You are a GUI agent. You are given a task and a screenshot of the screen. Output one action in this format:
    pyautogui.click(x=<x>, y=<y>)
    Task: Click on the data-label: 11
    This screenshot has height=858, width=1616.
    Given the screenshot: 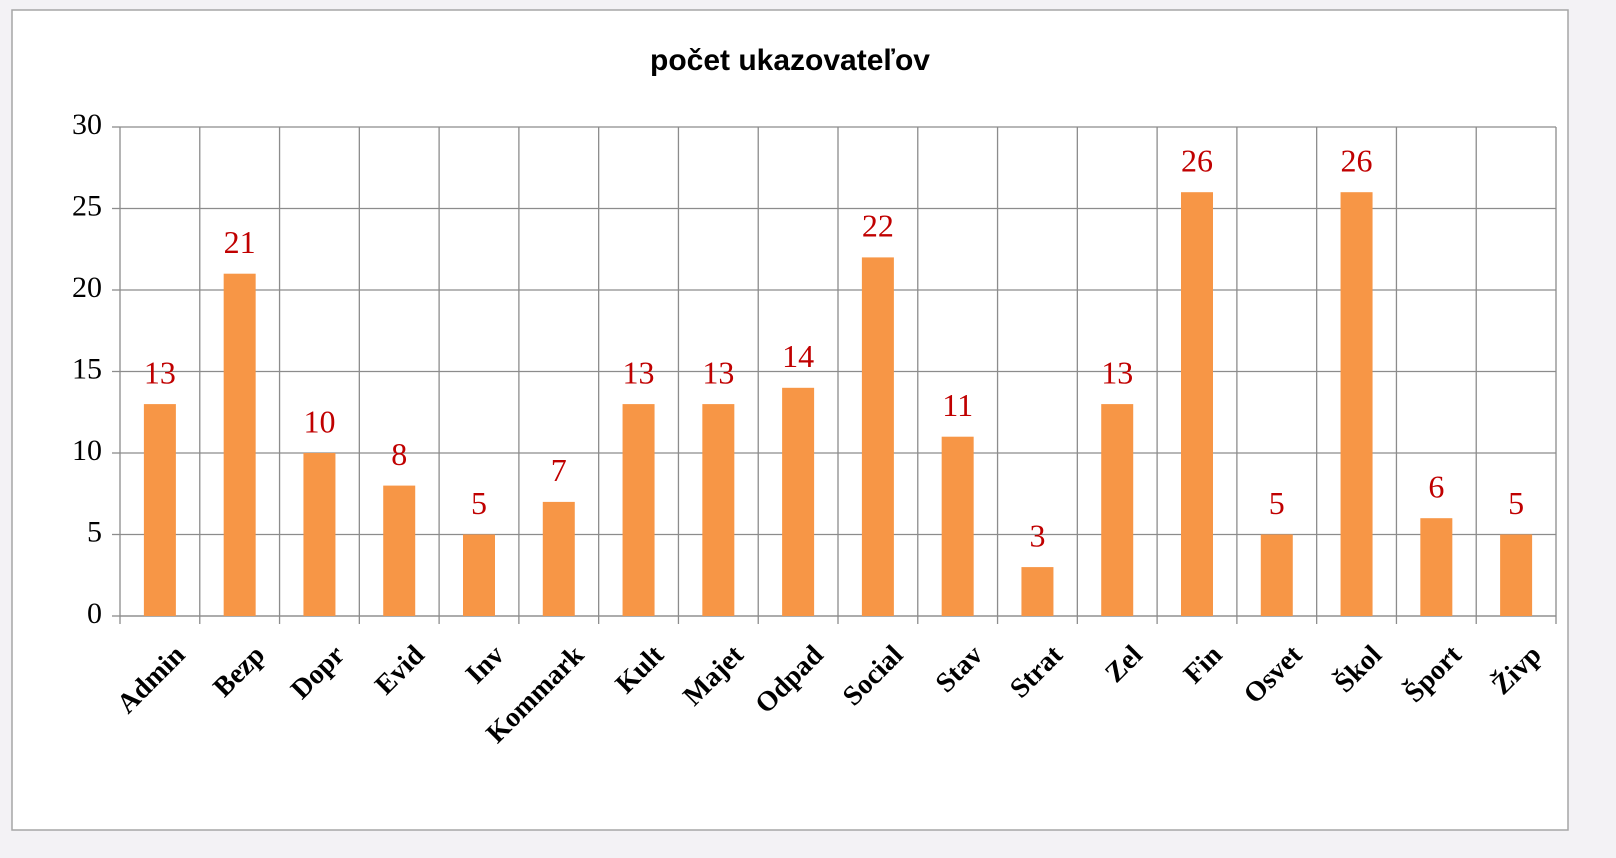 What is the action you would take?
    pyautogui.click(x=957, y=405)
    